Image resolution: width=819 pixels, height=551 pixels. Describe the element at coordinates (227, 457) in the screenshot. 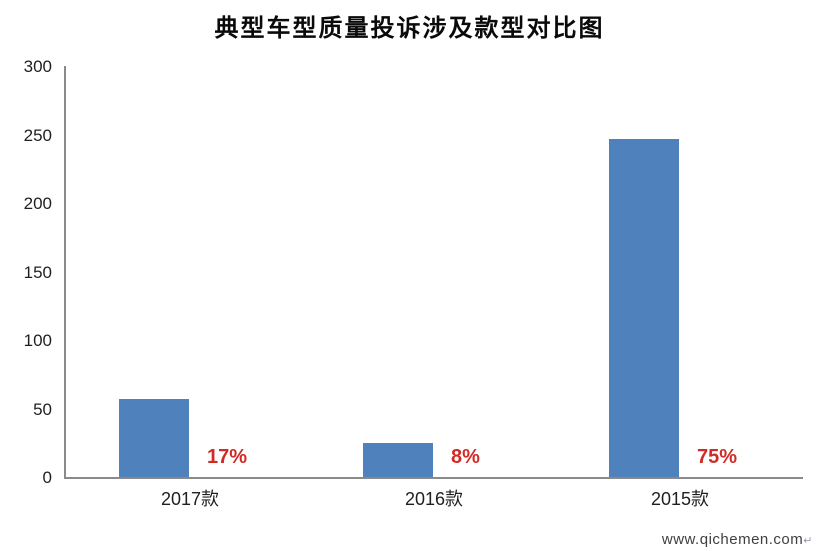

I see `percent-label-2017款: 17%` at that location.